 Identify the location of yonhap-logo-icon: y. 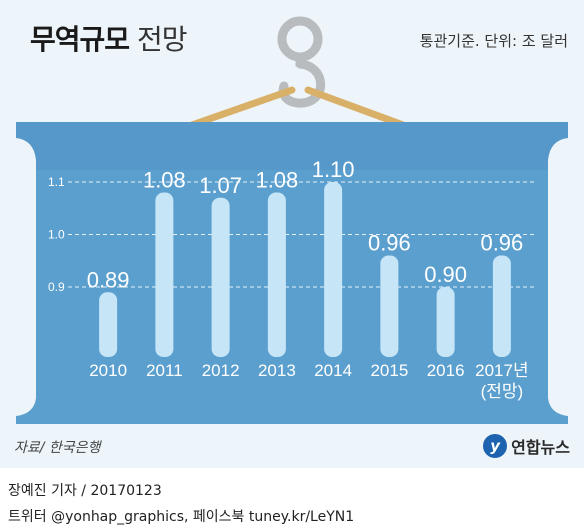
(495, 446).